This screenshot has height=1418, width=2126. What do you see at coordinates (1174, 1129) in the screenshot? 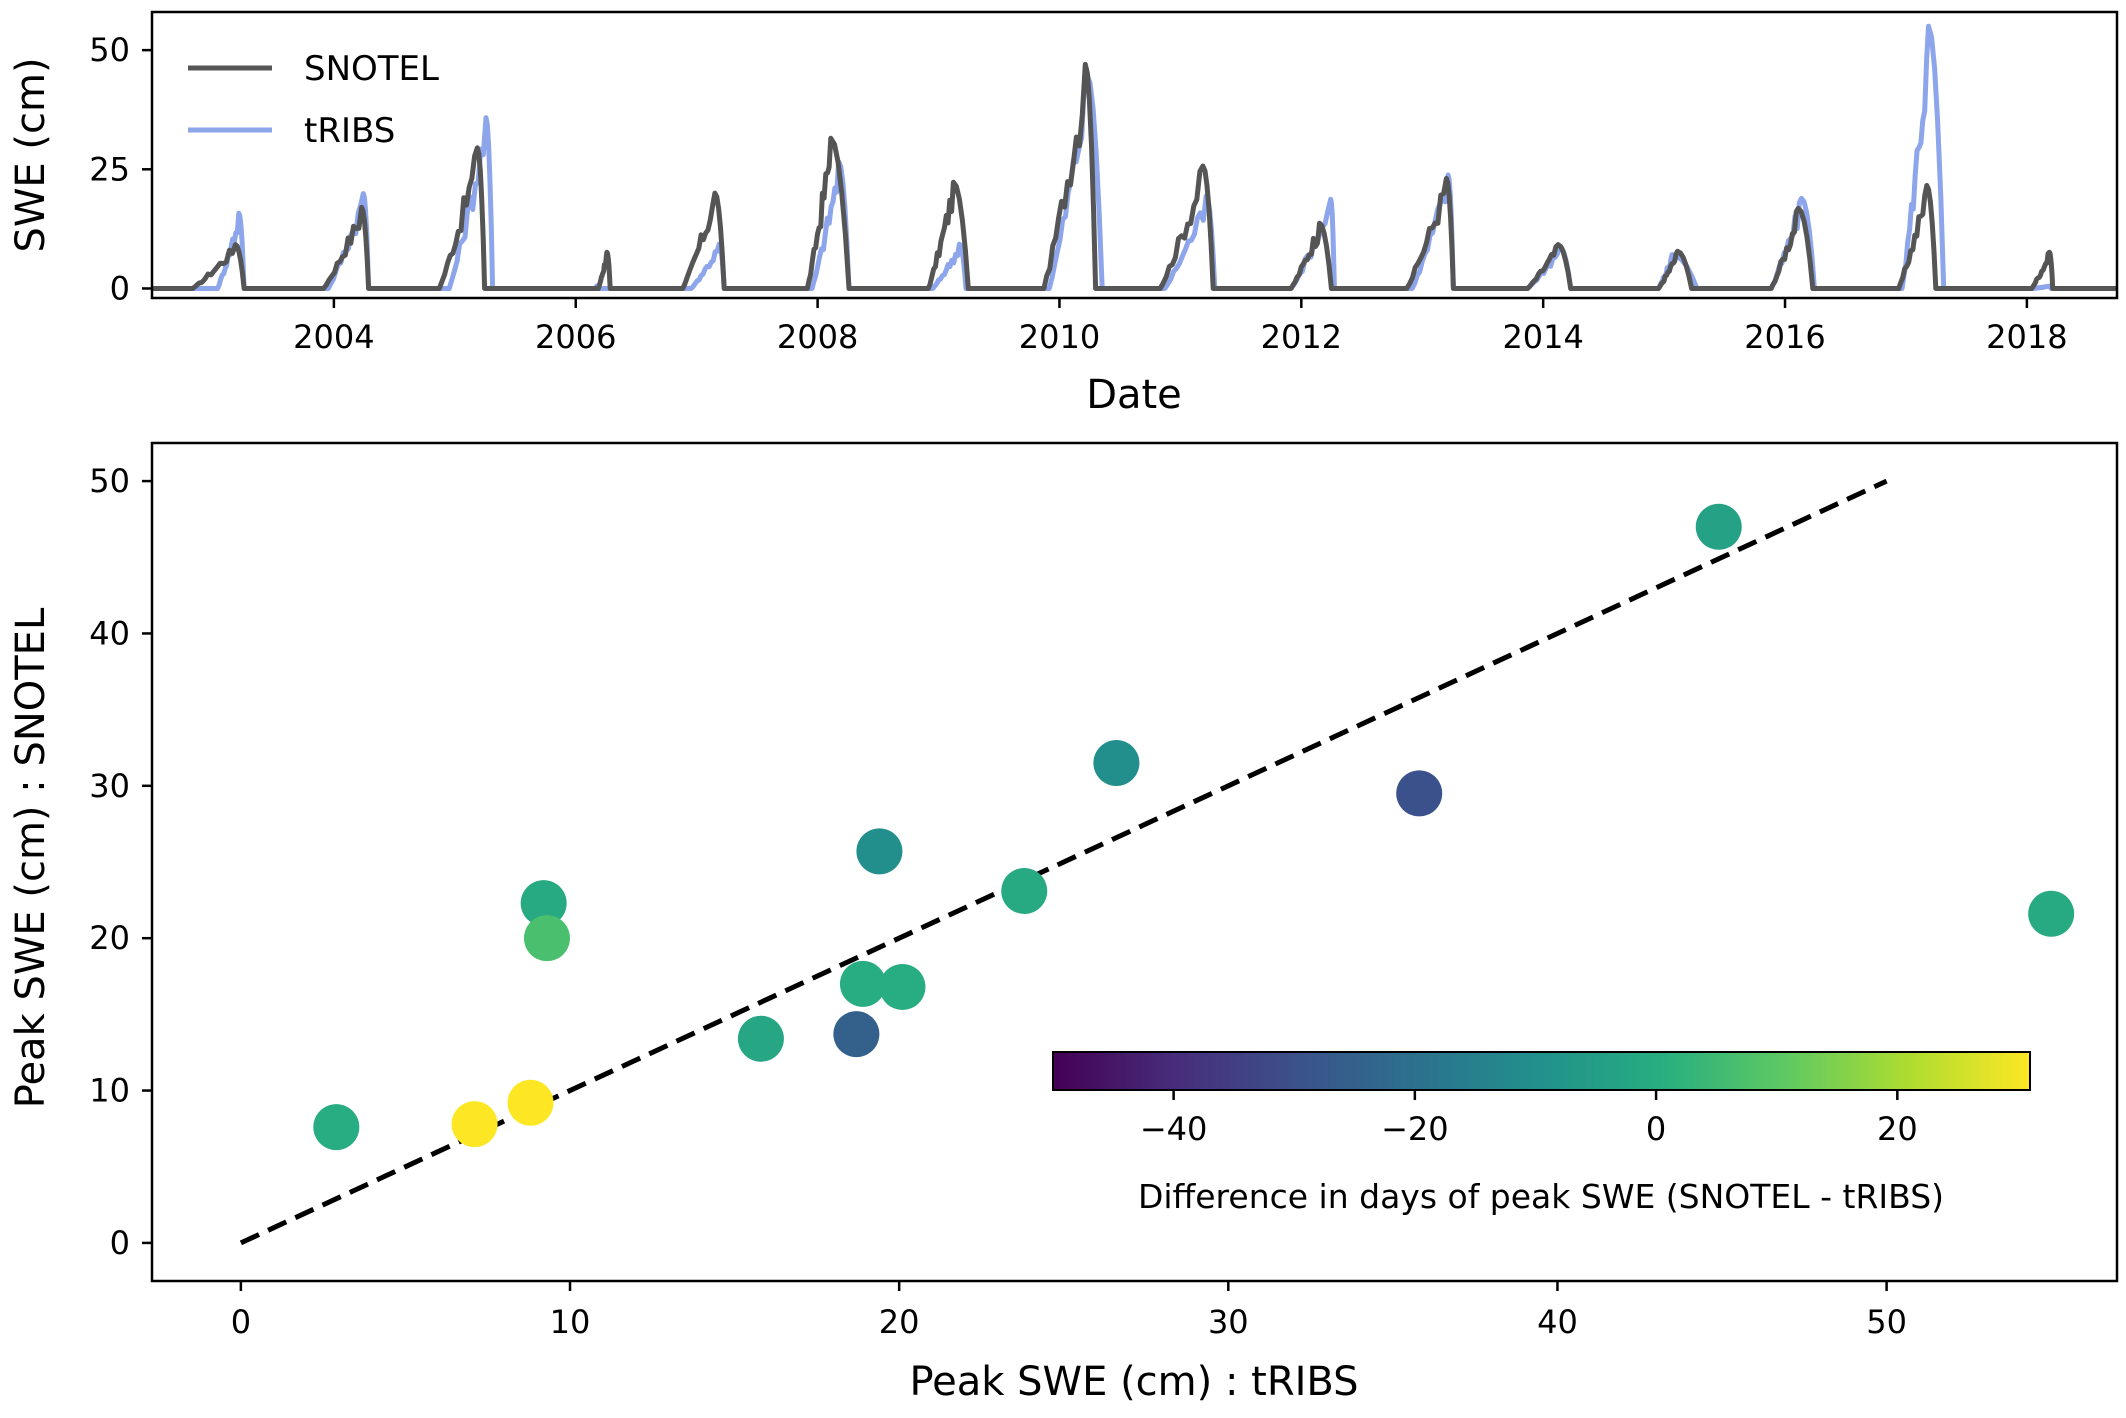
I see `colorbar-tick-label: −40` at bounding box center [1174, 1129].